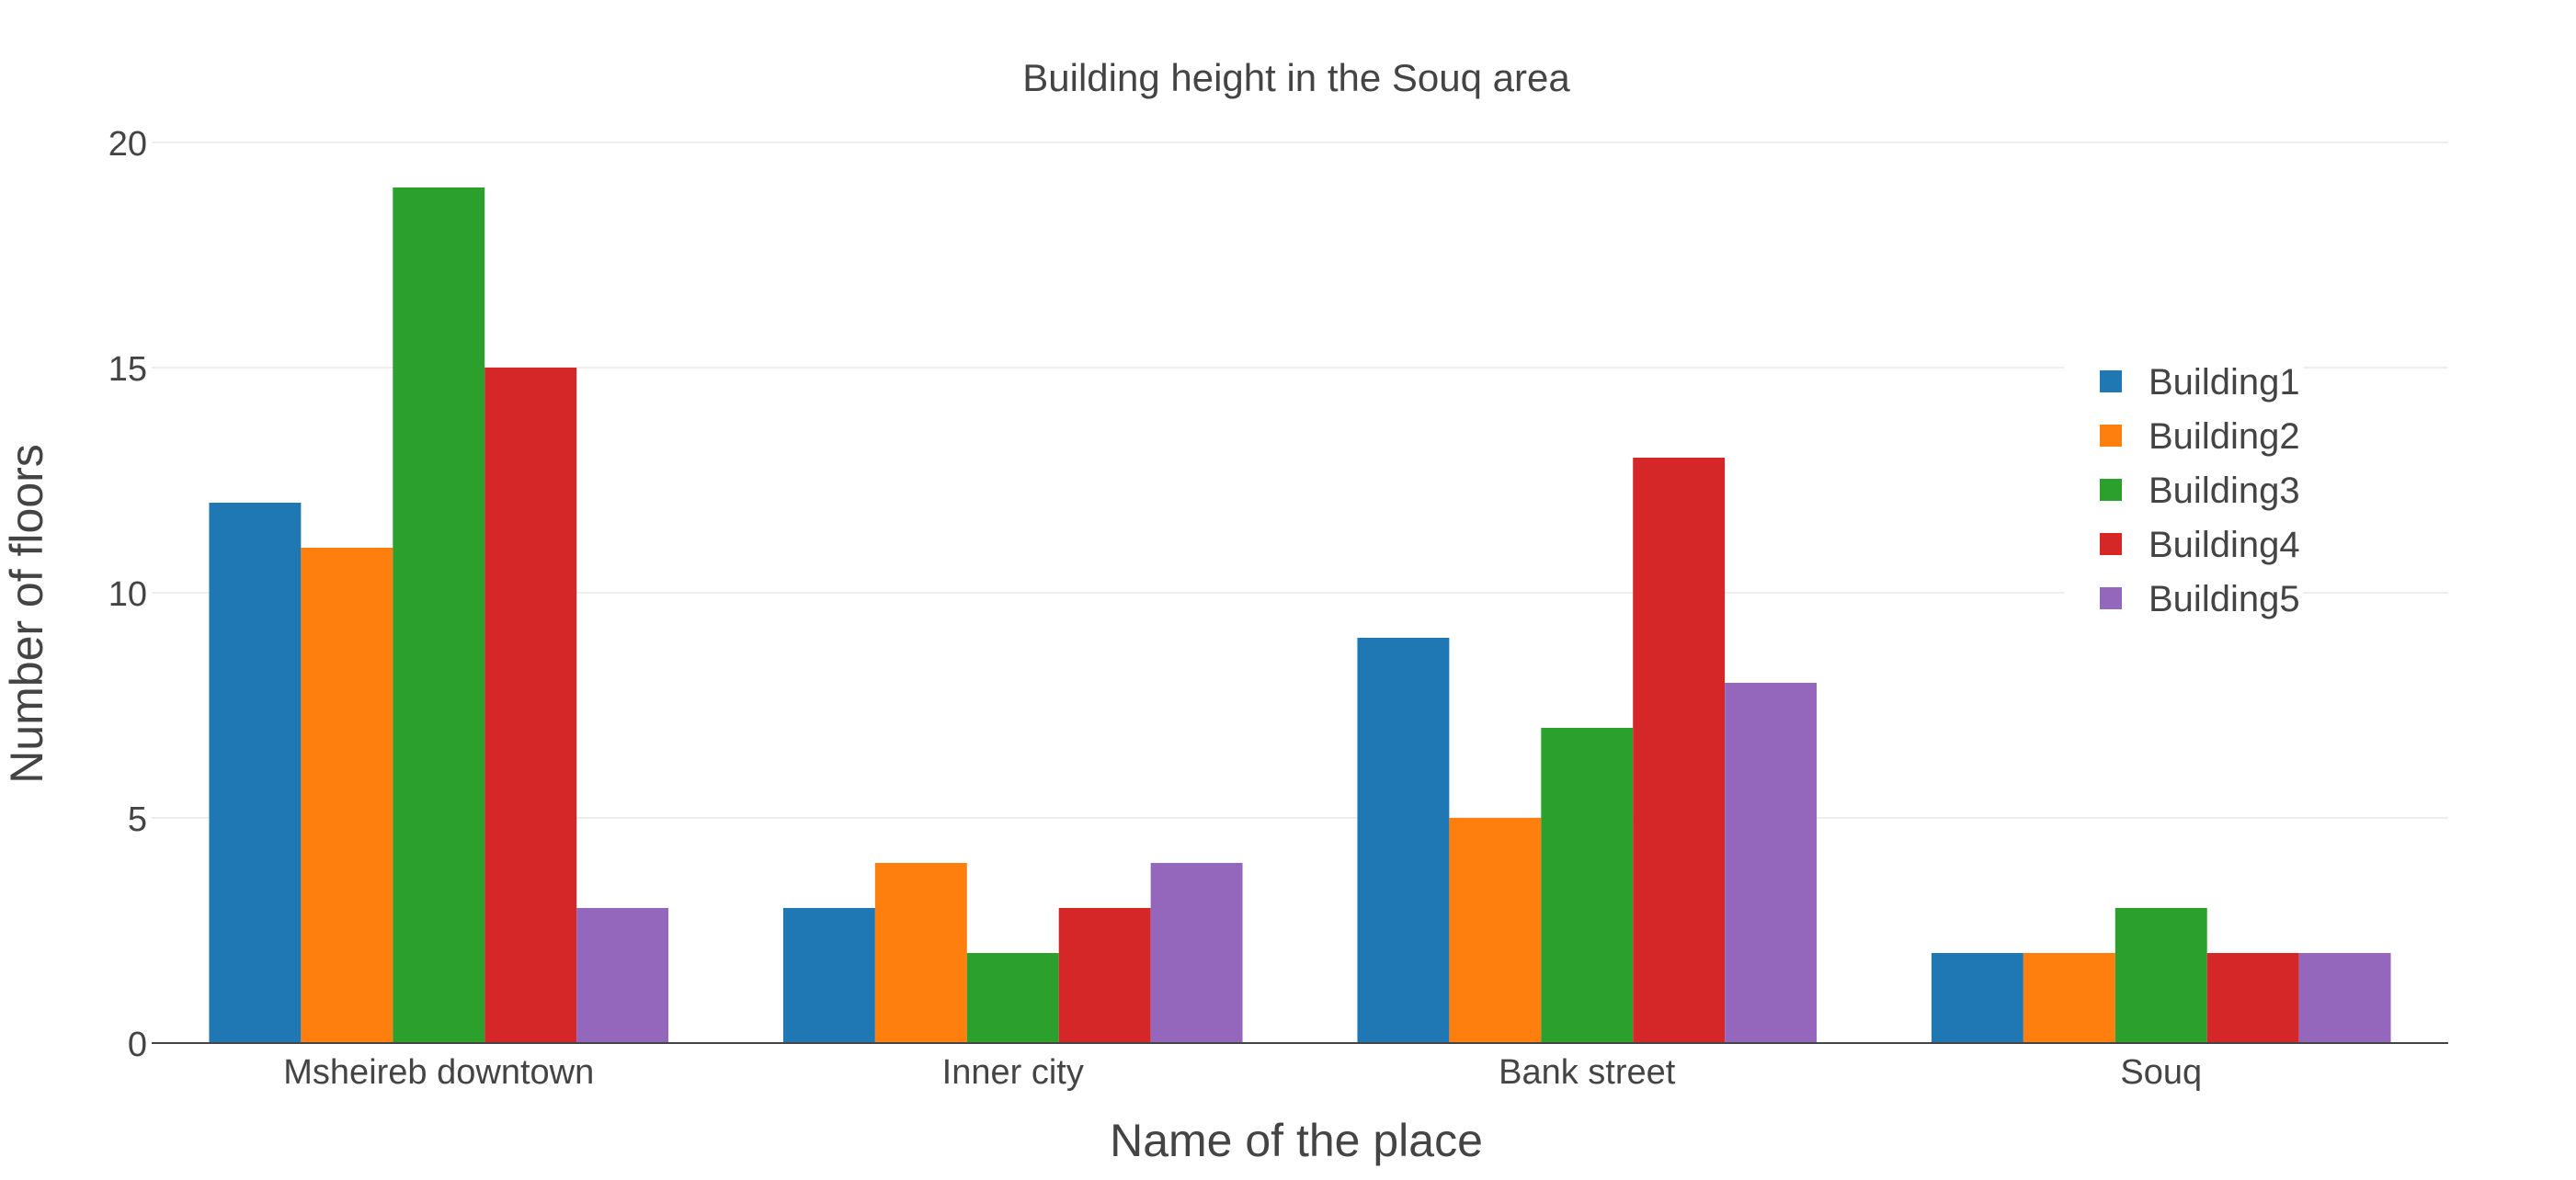 This screenshot has width=2576, height=1180. Describe the element at coordinates (2224, 545) in the screenshot. I see `legend-label-building4: Building4` at that location.